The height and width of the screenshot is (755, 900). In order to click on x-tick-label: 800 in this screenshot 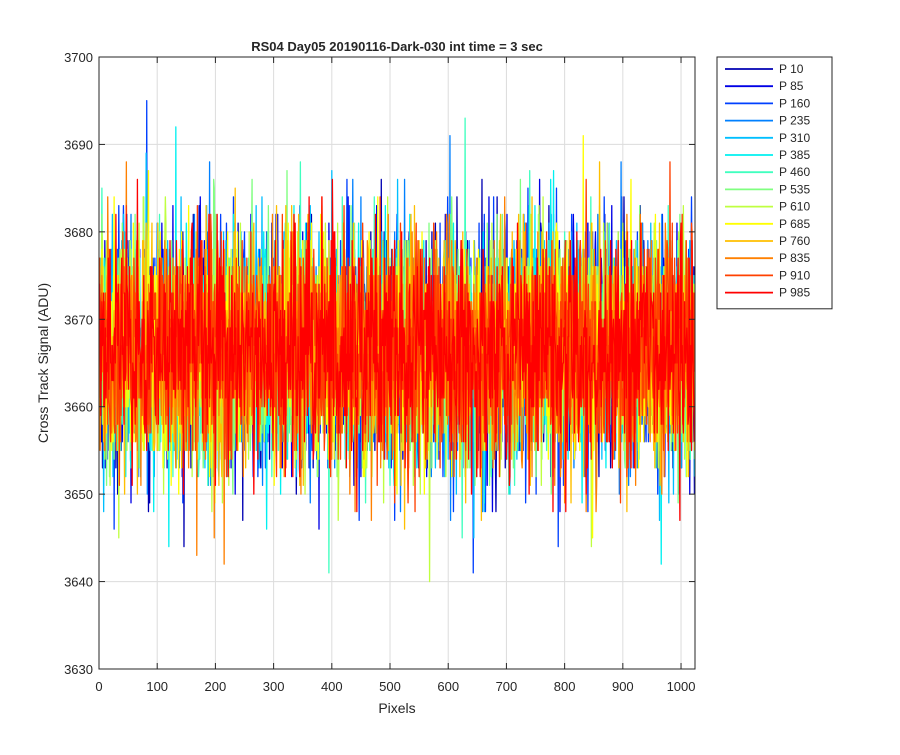, I will do `click(565, 686)`.